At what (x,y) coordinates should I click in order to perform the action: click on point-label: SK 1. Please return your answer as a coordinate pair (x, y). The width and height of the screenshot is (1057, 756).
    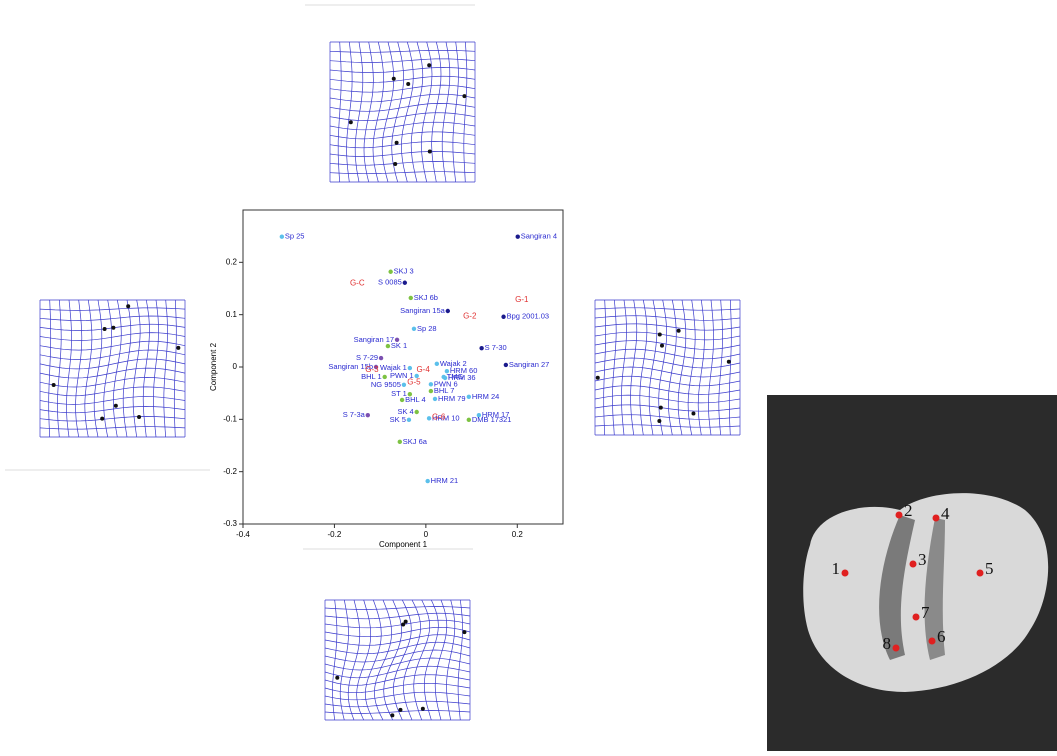
    Looking at the image, I should click on (399, 345).